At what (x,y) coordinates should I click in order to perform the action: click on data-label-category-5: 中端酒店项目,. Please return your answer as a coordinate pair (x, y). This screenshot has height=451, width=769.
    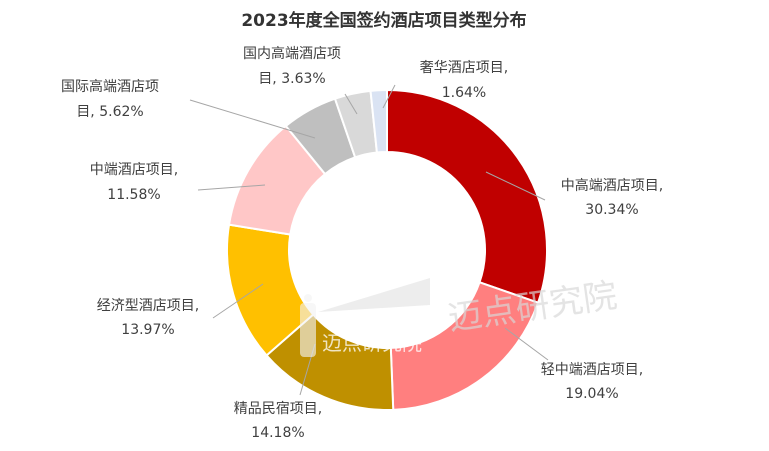
    Looking at the image, I should click on (134, 170).